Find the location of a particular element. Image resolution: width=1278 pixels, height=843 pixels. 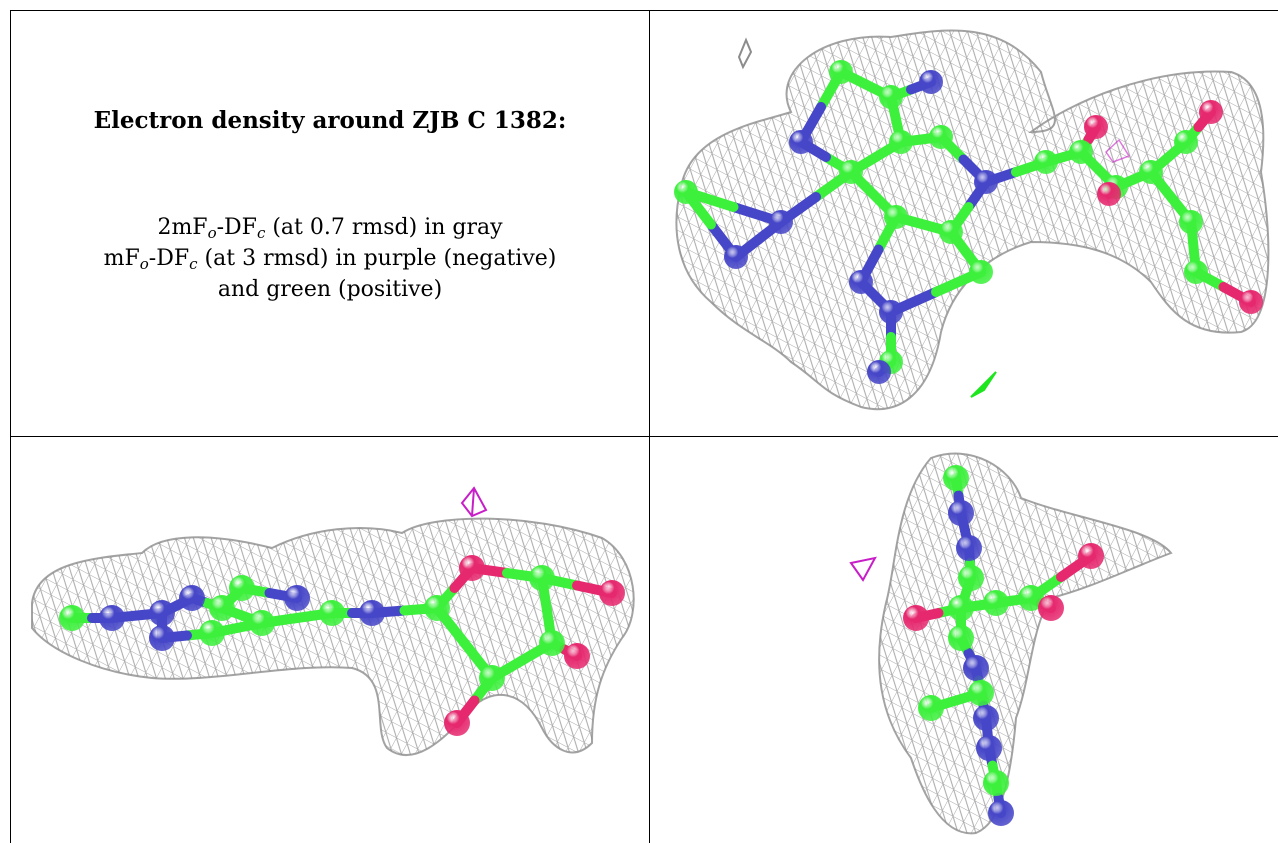

table-border-top is located at coordinates (644, 10).